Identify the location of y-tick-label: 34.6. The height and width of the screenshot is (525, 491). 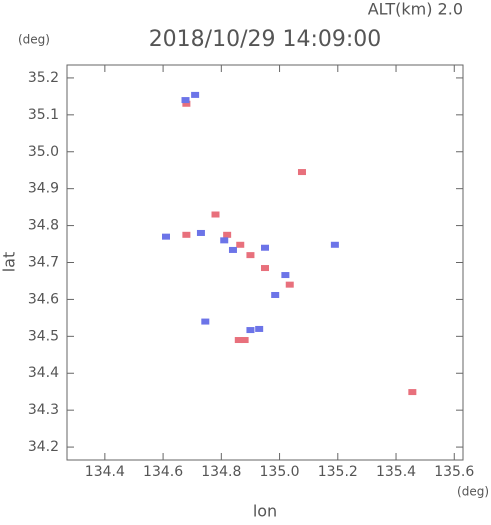
(43, 299).